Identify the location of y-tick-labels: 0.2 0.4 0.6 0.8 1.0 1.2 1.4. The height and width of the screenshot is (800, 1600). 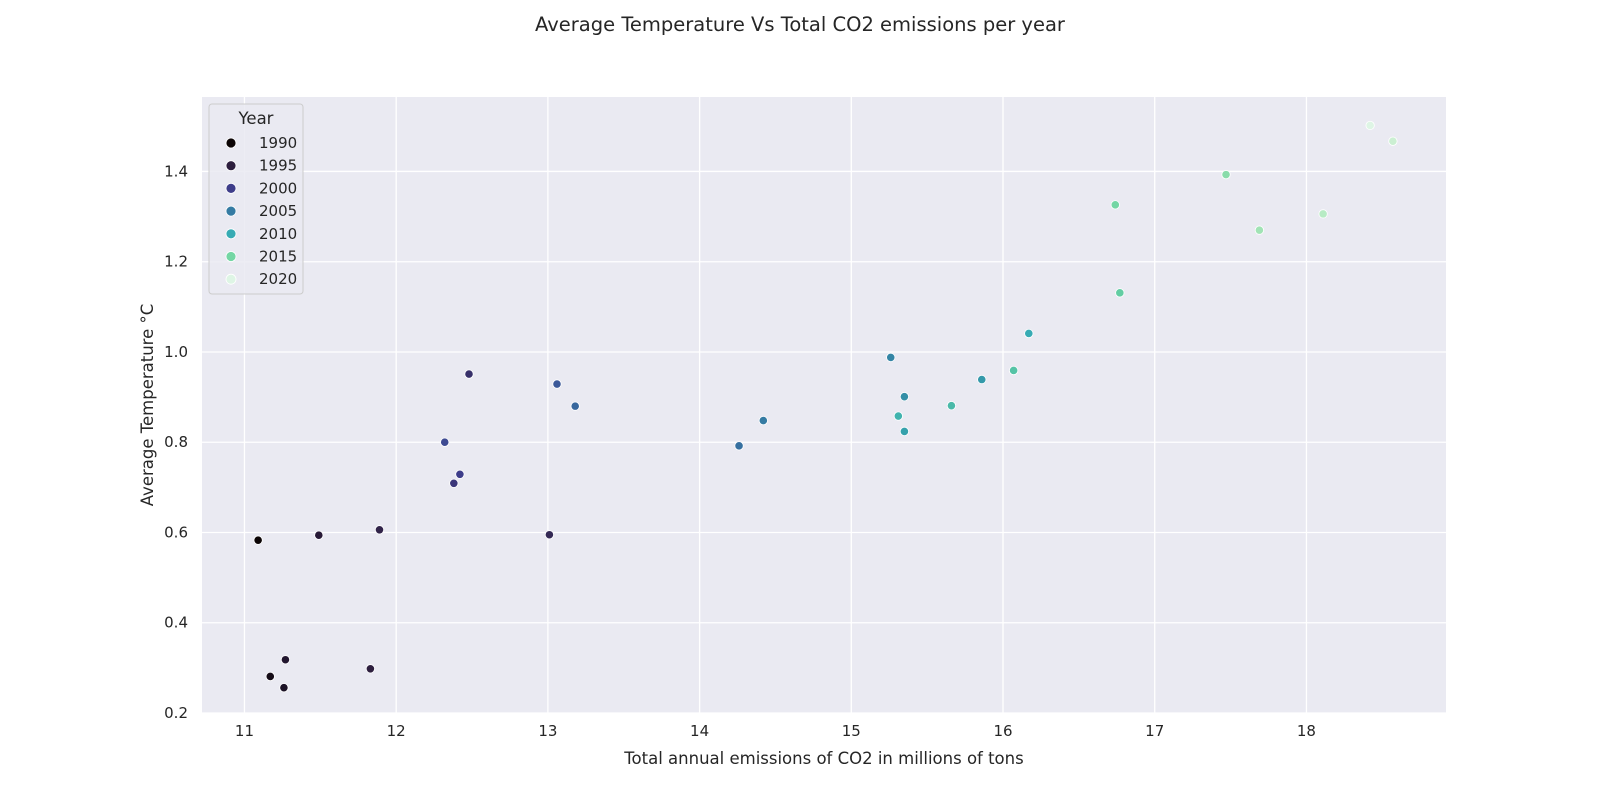
(176, 442).